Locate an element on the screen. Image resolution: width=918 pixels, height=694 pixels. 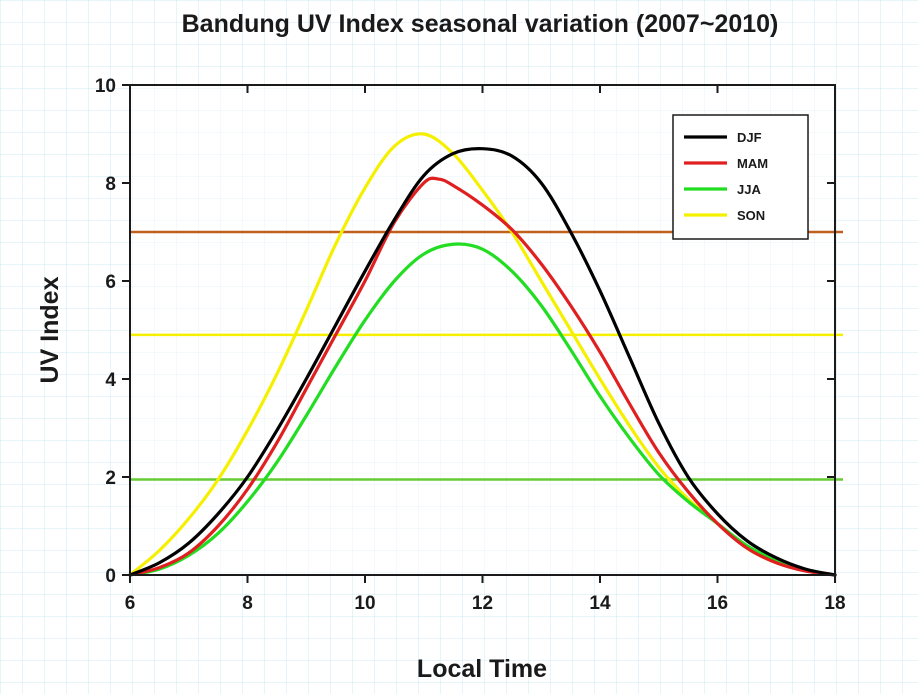
legend-label-jja: JJA is located at coordinates (749, 189).